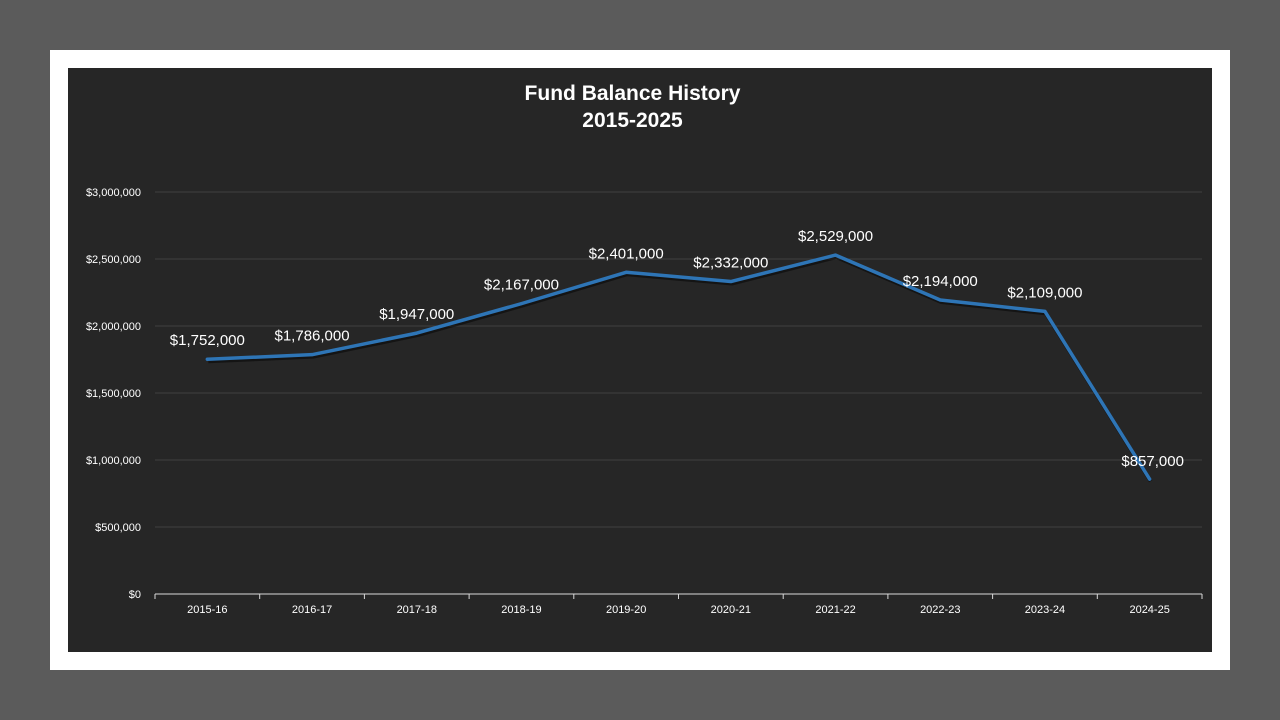 The width and height of the screenshot is (1280, 720). Describe the element at coordinates (207, 340) in the screenshot. I see `data-label: $1,752,000` at that location.